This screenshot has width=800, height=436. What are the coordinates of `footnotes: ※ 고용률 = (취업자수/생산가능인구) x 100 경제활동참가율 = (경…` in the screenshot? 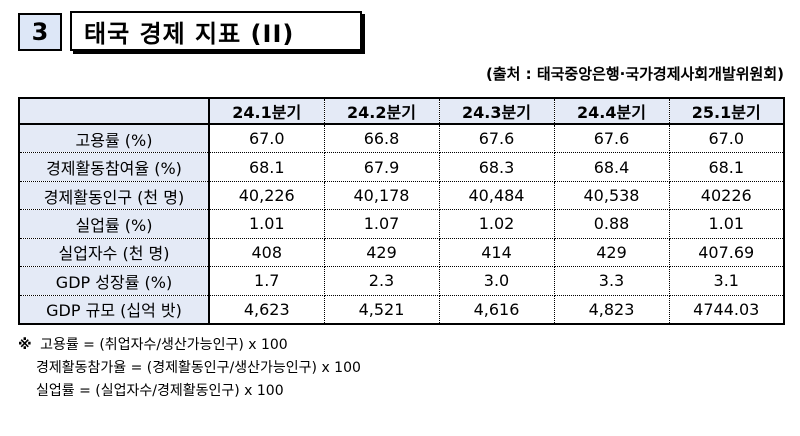 It's located at (189, 368).